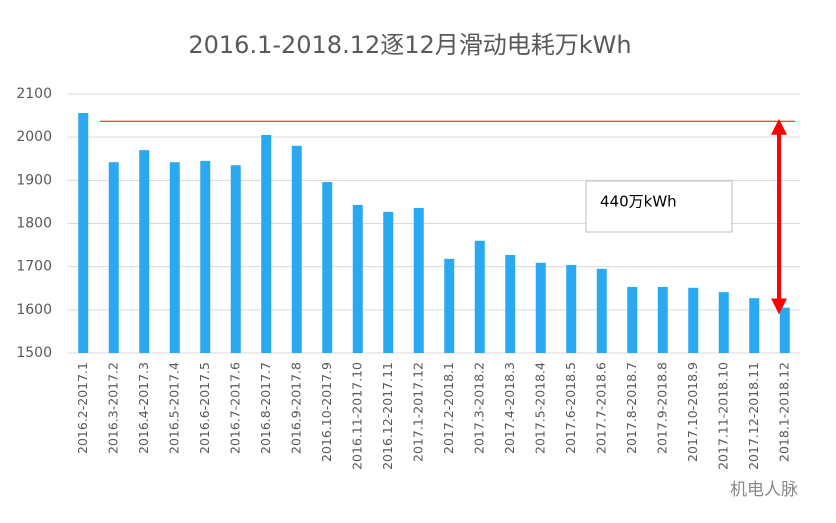 This screenshot has height=523, width=836. Describe the element at coordinates (34, 353) in the screenshot. I see `y-tick-label: 1500` at that location.